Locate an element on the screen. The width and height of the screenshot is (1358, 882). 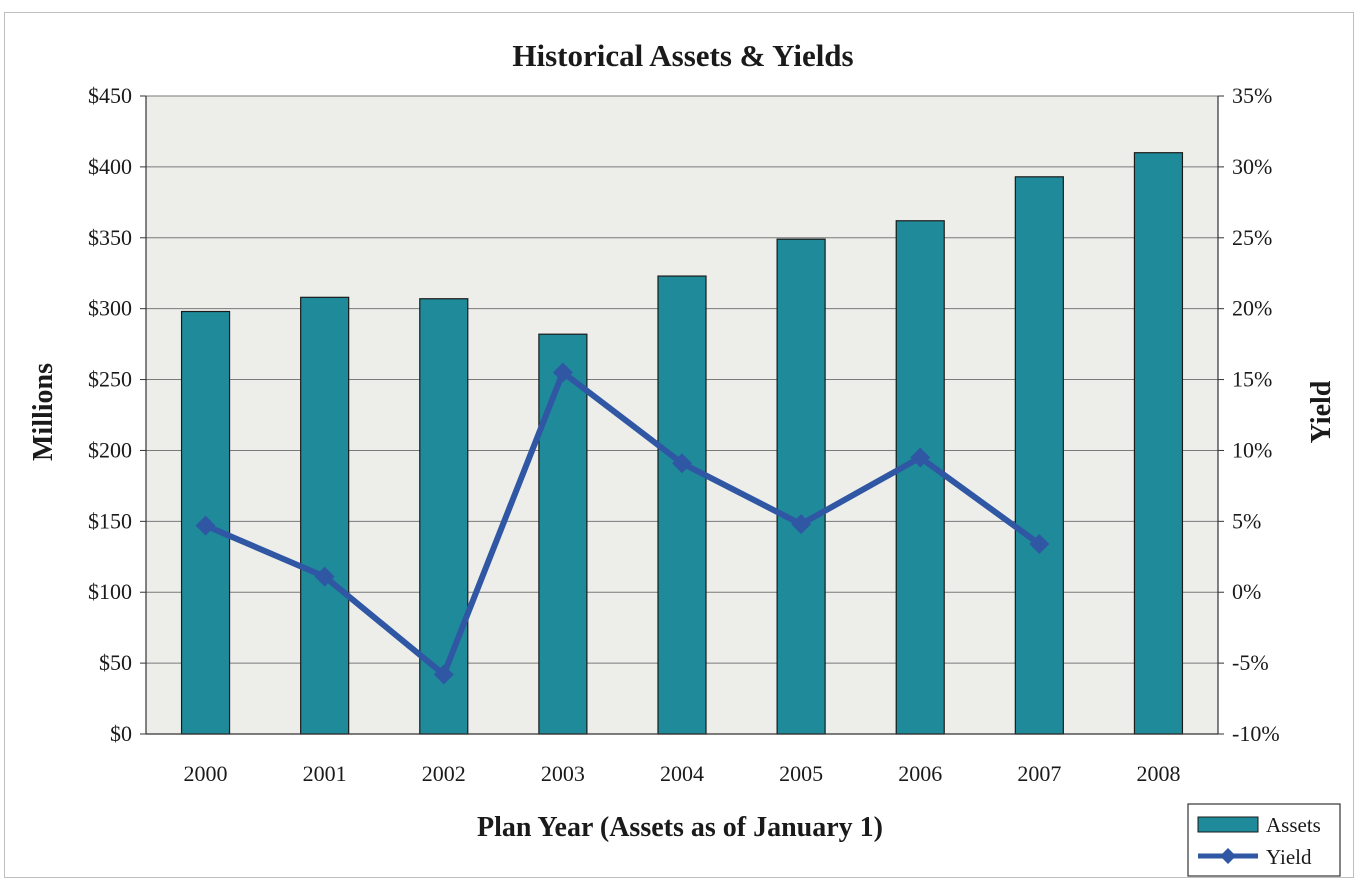
y2-tick-label: 30% is located at coordinates (1252, 166).